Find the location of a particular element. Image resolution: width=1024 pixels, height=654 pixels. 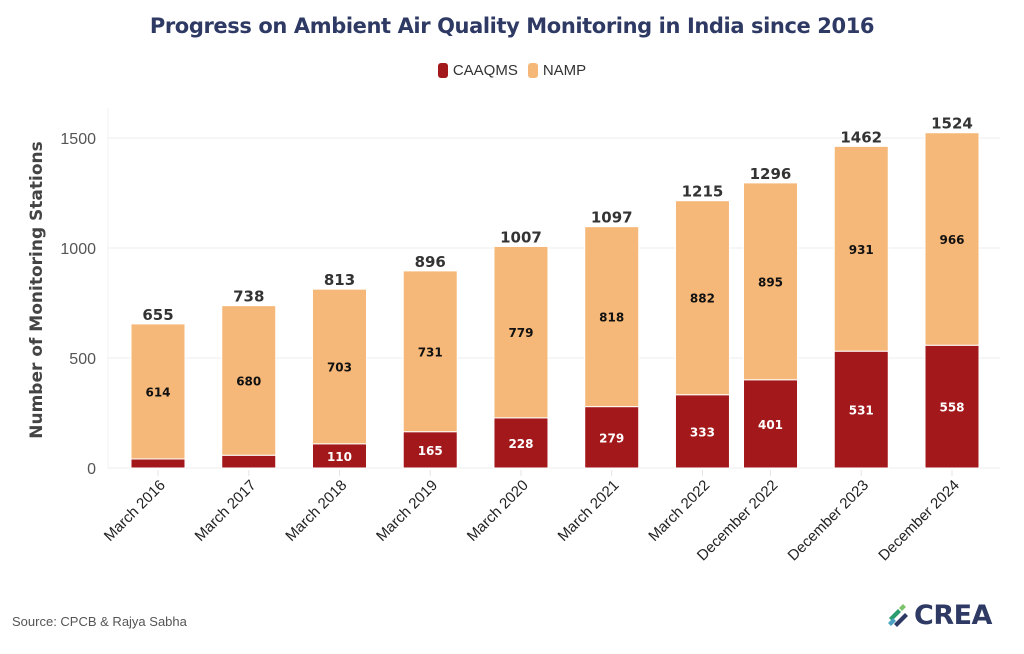

data-label-caaqms: 228 is located at coordinates (520, 444).